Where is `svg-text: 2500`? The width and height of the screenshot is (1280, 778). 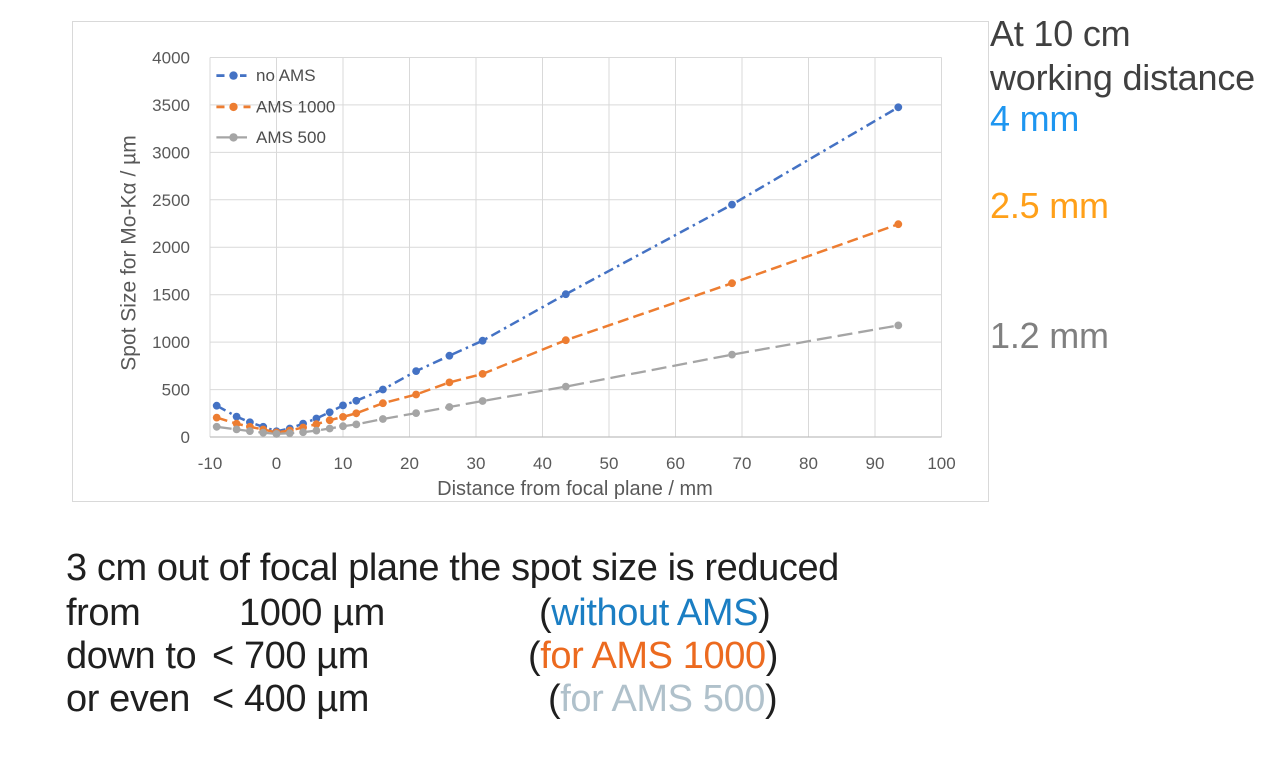 svg-text: 2500 is located at coordinates (171, 200).